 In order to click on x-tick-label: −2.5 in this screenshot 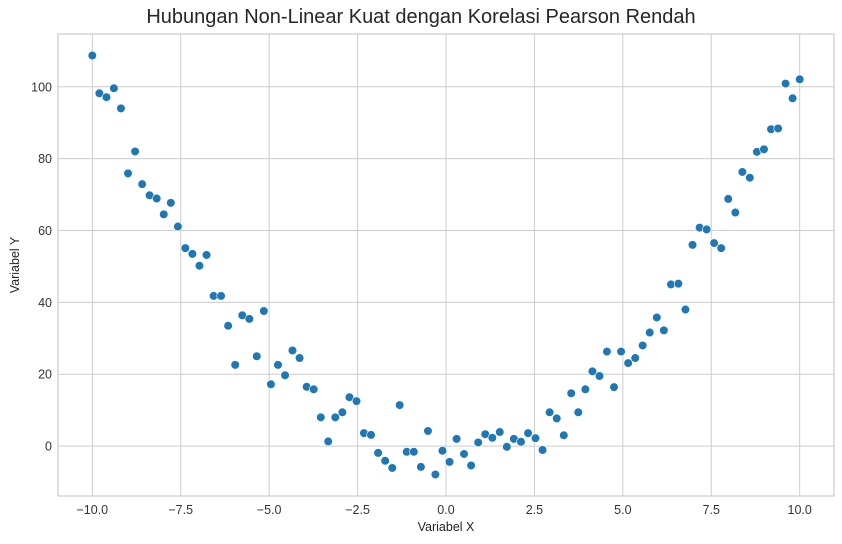, I will do `click(357, 510)`.